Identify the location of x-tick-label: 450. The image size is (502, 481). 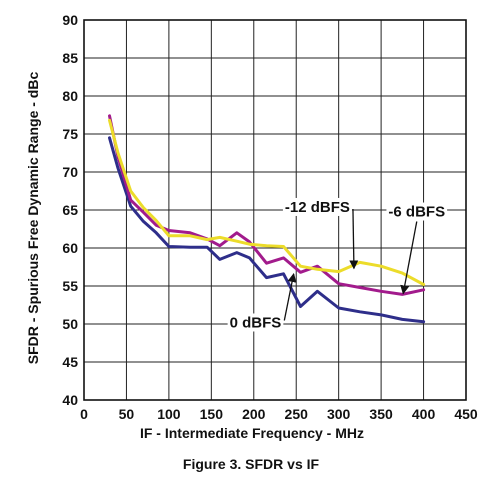
(466, 414).